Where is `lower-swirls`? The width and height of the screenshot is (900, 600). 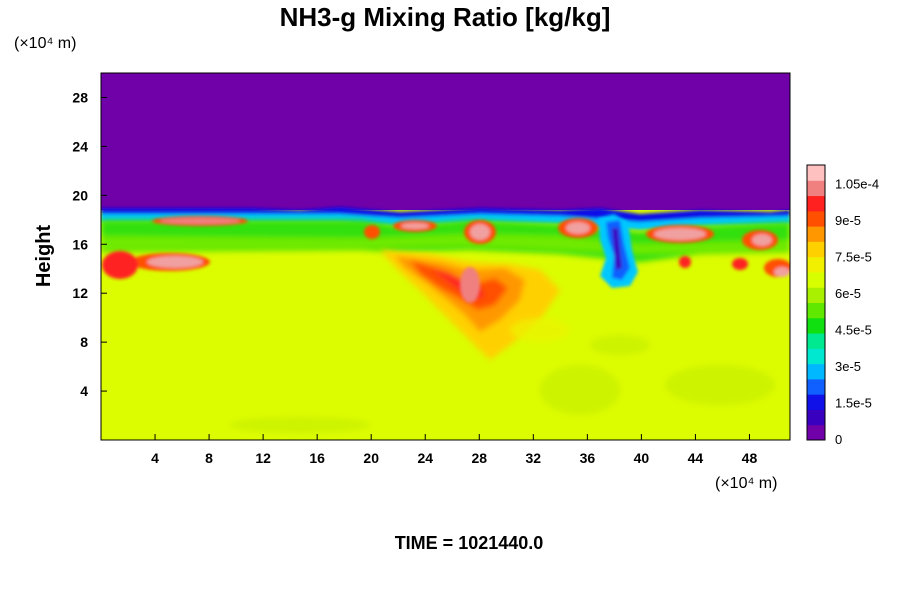 lower-swirls is located at coordinates (502, 375).